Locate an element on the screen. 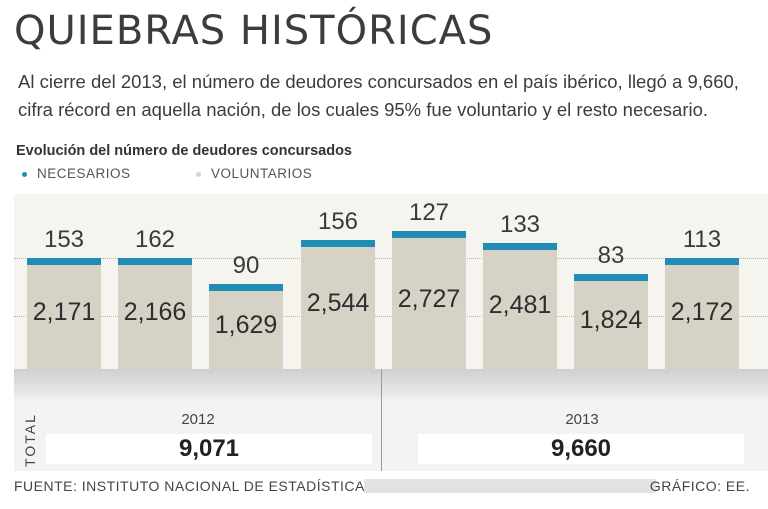 The width and height of the screenshot is (768, 509). label-necesarios: 133 is located at coordinates (520, 224).